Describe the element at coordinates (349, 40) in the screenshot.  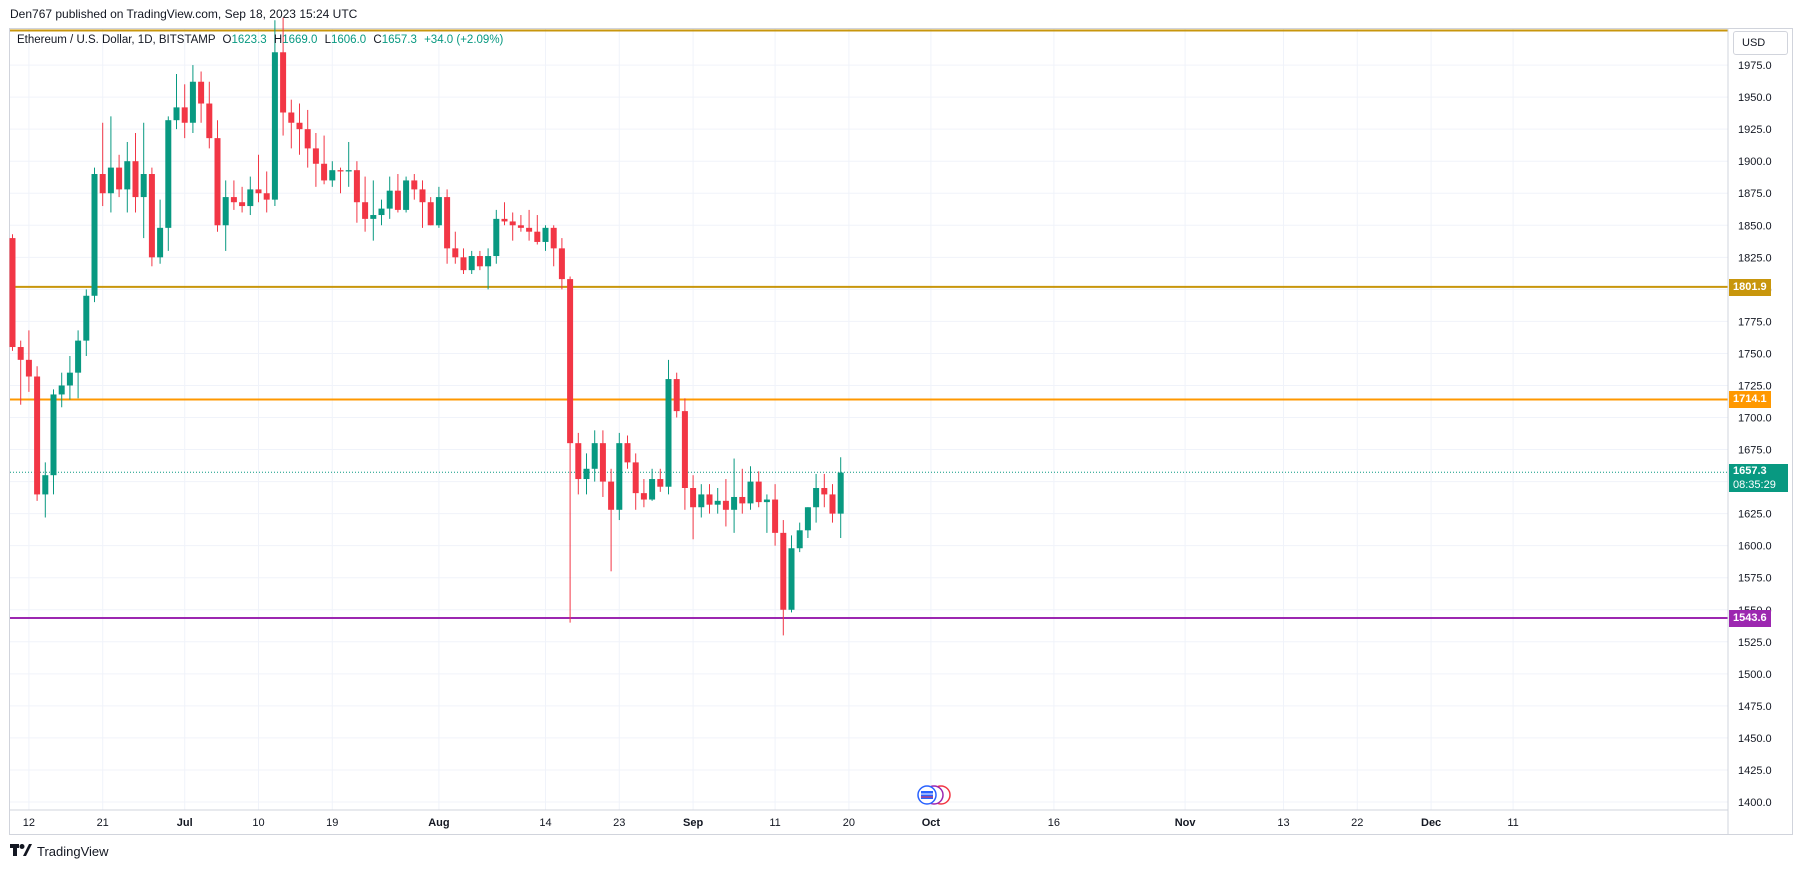
I see `low-value: 1606.0` at that location.